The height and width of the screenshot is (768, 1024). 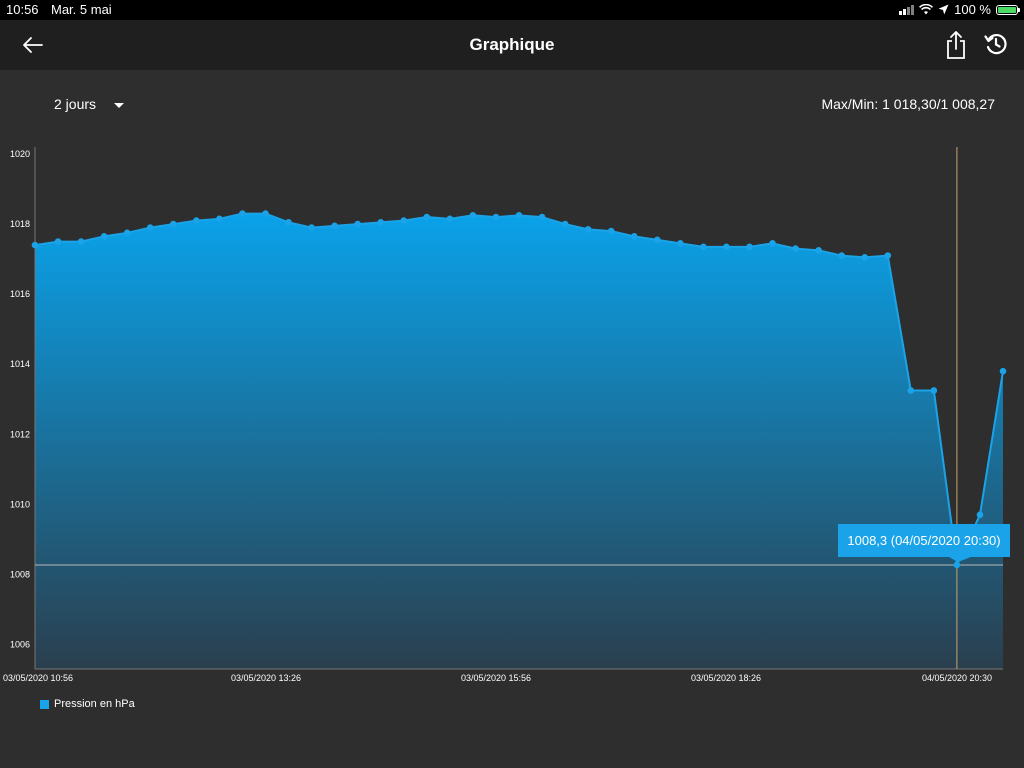 What do you see at coordinates (20, 364) in the screenshot?
I see `y-tick-label: 1014` at bounding box center [20, 364].